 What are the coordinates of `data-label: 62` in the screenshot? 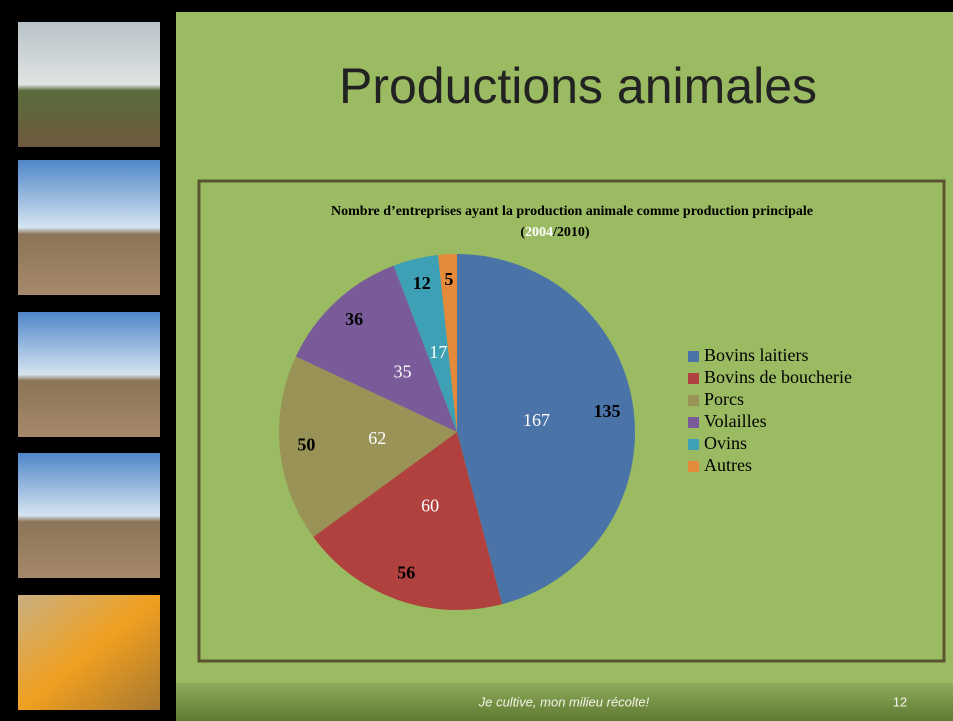 It's located at (377, 438).